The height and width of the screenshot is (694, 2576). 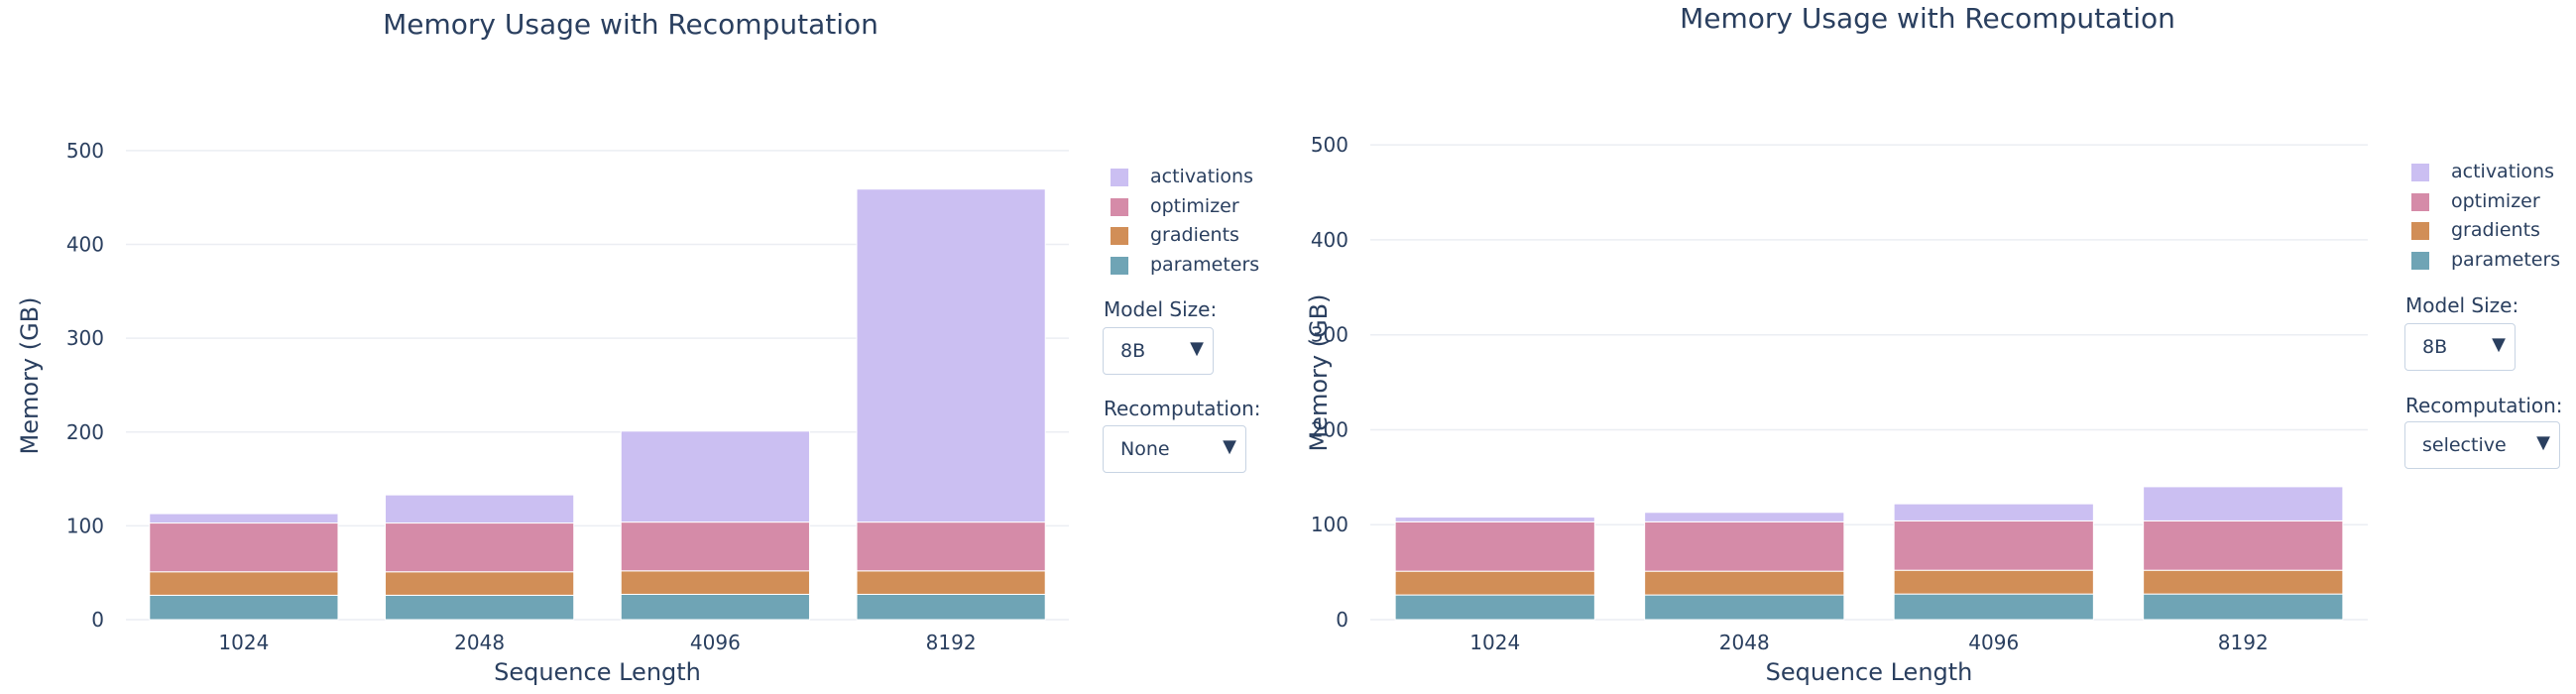 I want to click on recomputation-dropdown: selective ▼, so click(x=2482, y=445).